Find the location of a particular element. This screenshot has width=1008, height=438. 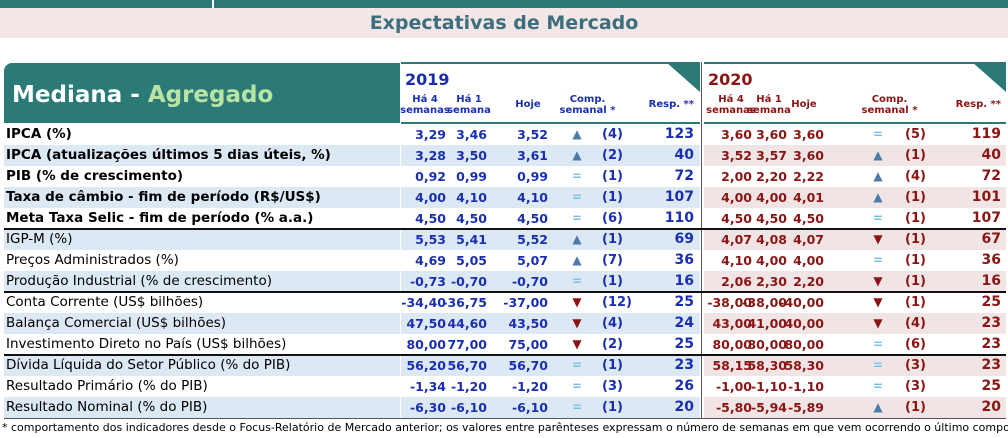

value: 44,60 is located at coordinates (467, 323).